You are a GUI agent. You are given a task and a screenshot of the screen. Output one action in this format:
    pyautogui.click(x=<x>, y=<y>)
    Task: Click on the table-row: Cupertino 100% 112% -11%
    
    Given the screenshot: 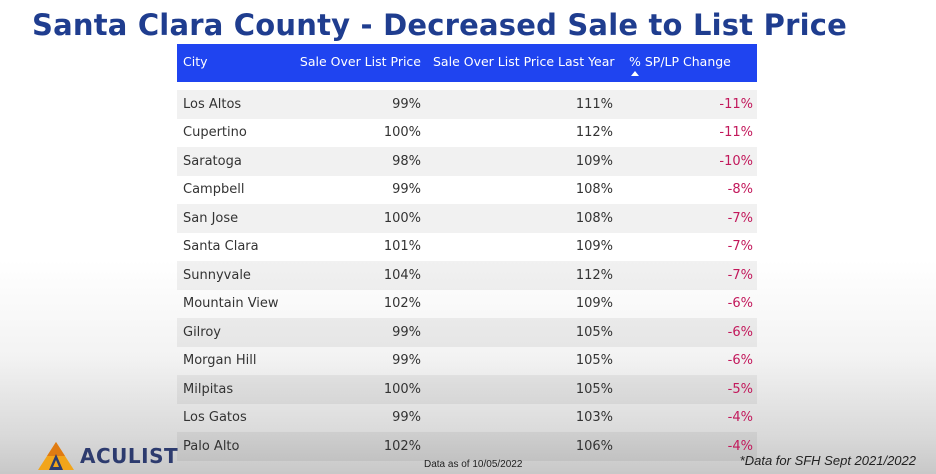 What is the action you would take?
    pyautogui.click(x=467, y=133)
    